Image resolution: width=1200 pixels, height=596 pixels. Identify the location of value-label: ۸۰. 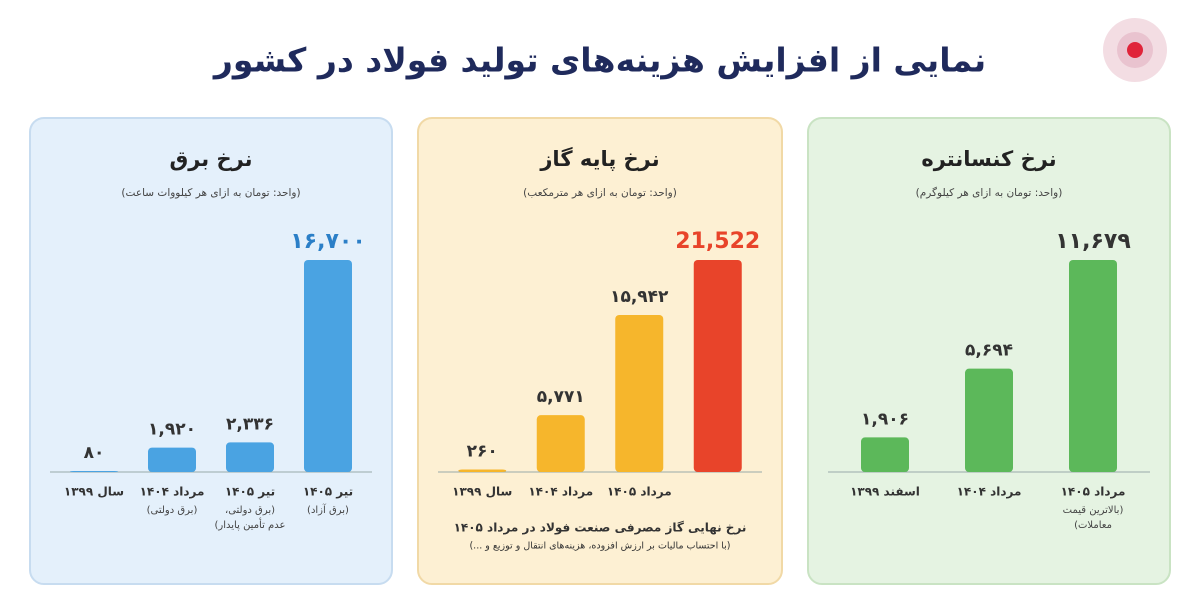
(94, 453).